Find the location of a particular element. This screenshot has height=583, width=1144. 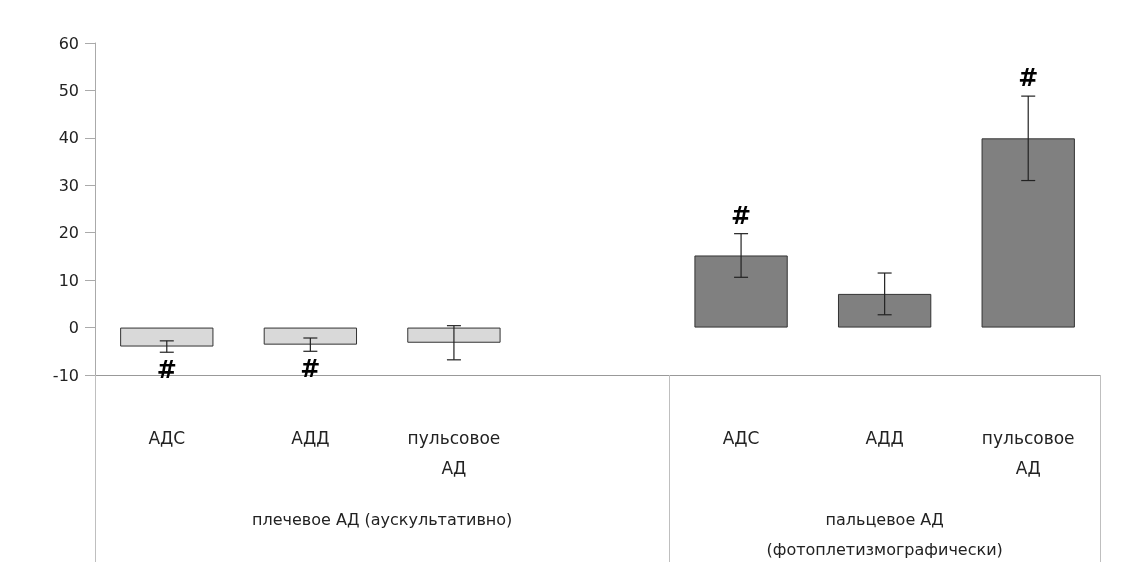

y-tick-label: 40 is located at coordinates (68, 138).